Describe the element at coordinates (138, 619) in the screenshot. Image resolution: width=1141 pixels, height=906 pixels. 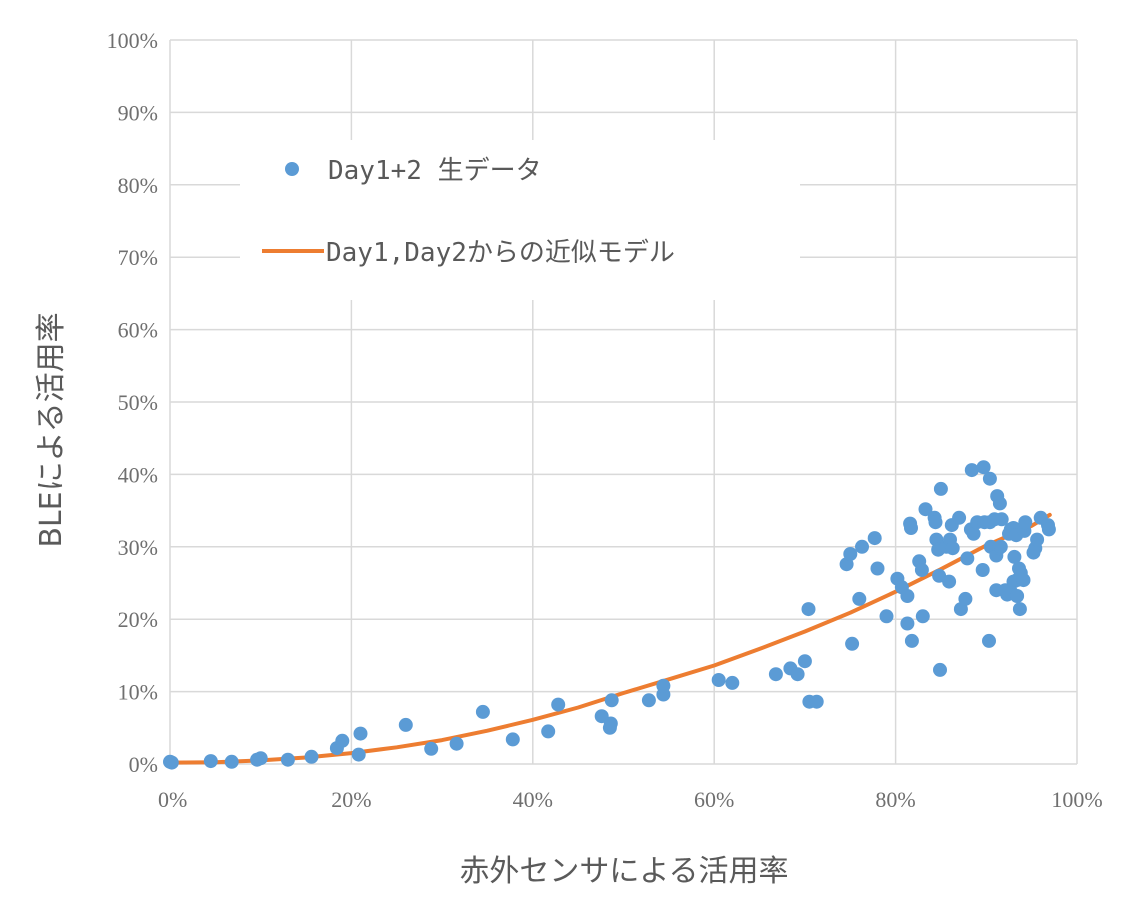
I see `y-tick-label: 20%` at that location.